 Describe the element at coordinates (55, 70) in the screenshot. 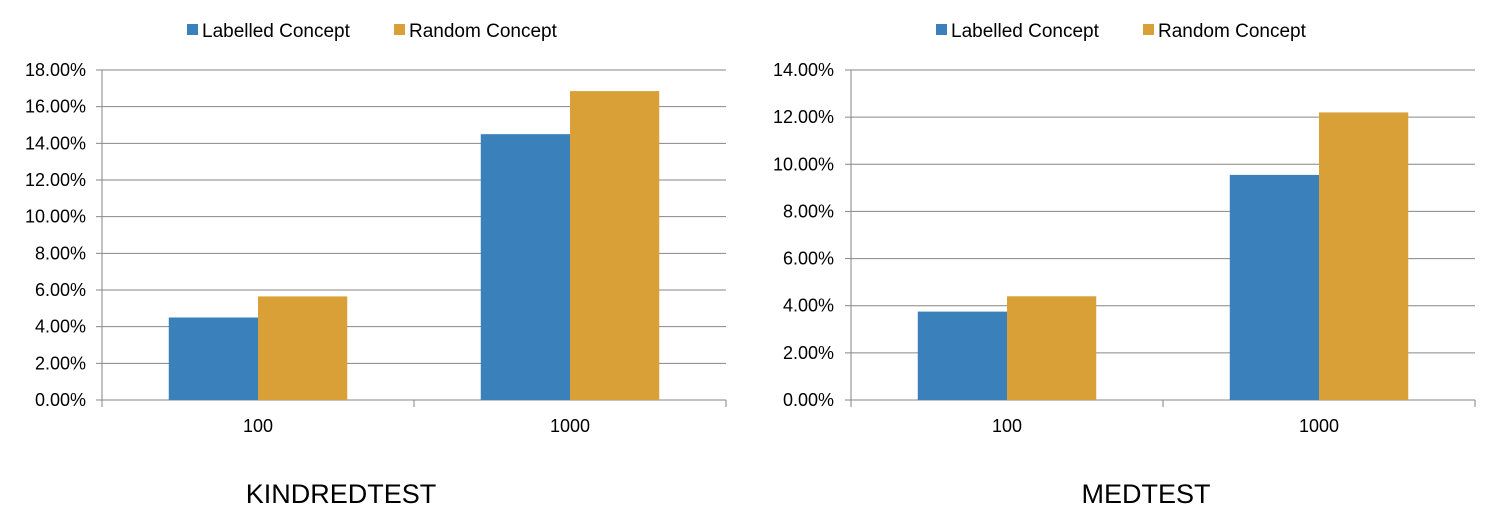

I see `y-tick-label: 18.00%` at that location.